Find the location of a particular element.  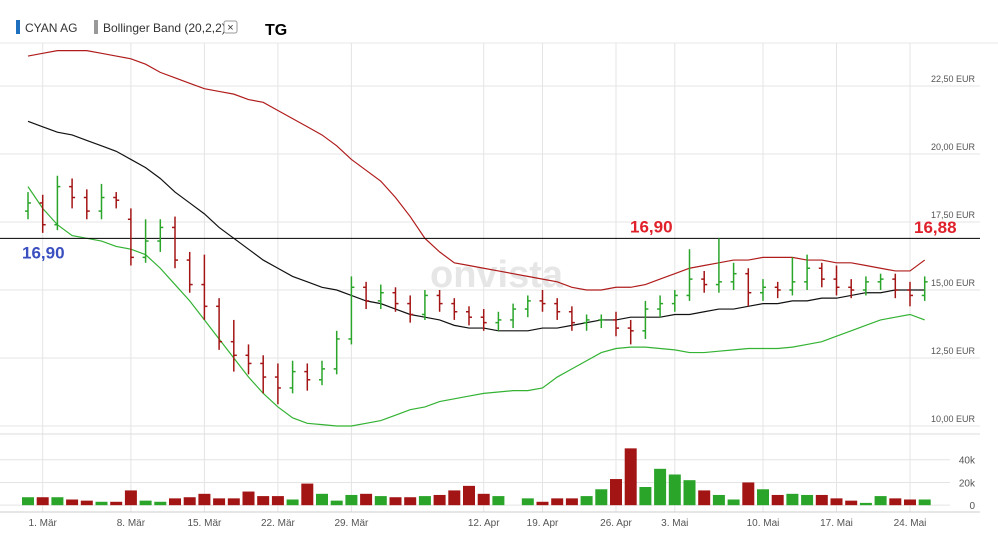

annotation: 16,88 is located at coordinates (935, 227).